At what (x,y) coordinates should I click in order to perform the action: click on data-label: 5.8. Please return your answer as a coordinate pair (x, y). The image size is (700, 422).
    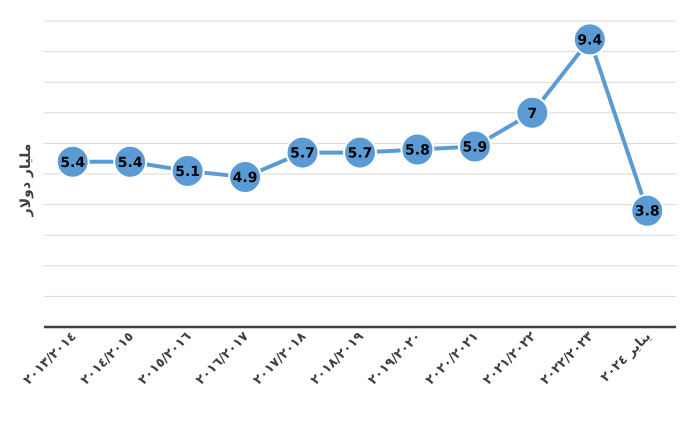
    Looking at the image, I should click on (417, 150).